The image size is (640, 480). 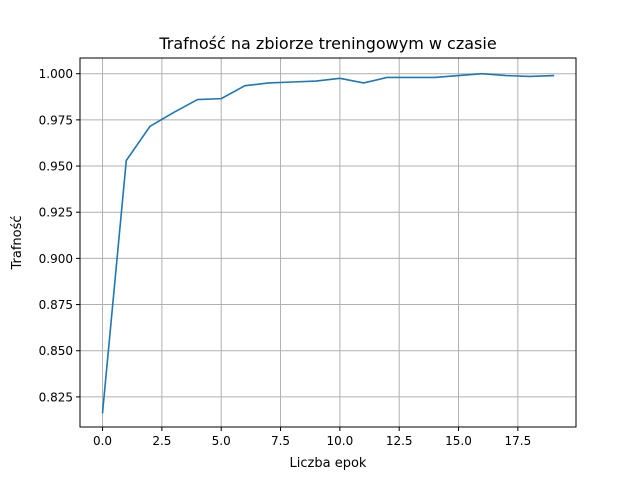 What do you see at coordinates (56, 397) in the screenshot?
I see `y-tick-label: 0.825` at bounding box center [56, 397].